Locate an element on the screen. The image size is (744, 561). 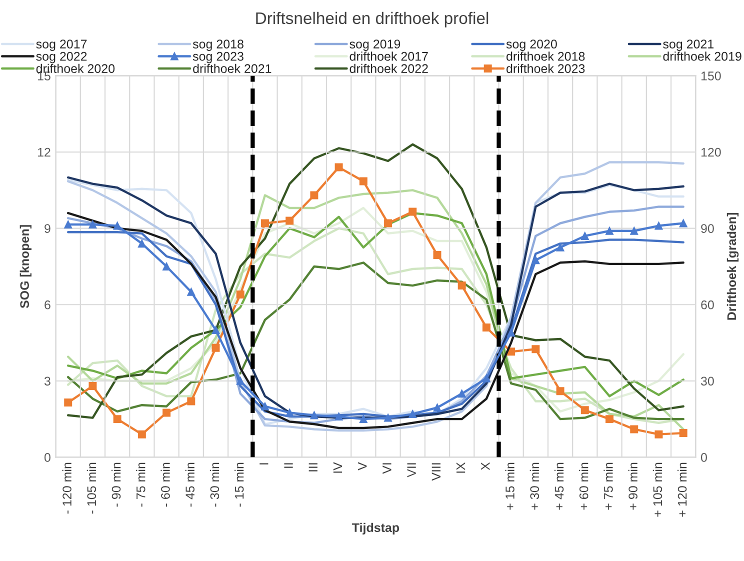
legend-label: drifthoek 2023 is located at coordinates (545, 69).